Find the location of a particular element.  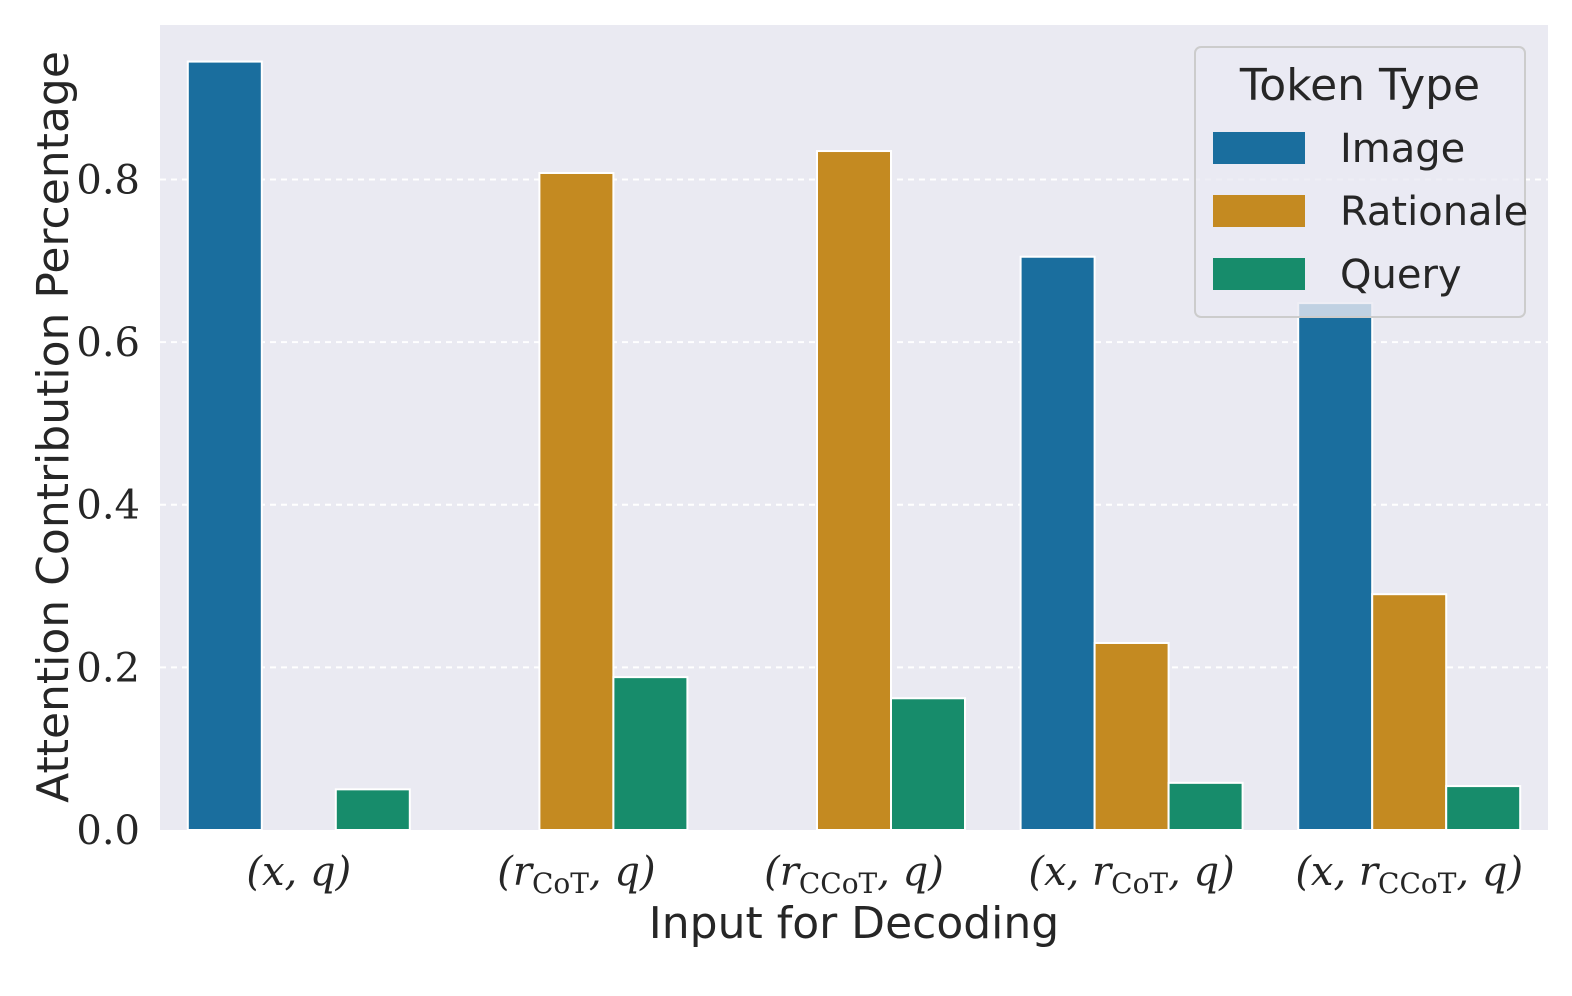

legend: Token Type Image Rationale Query is located at coordinates (1361, 182).